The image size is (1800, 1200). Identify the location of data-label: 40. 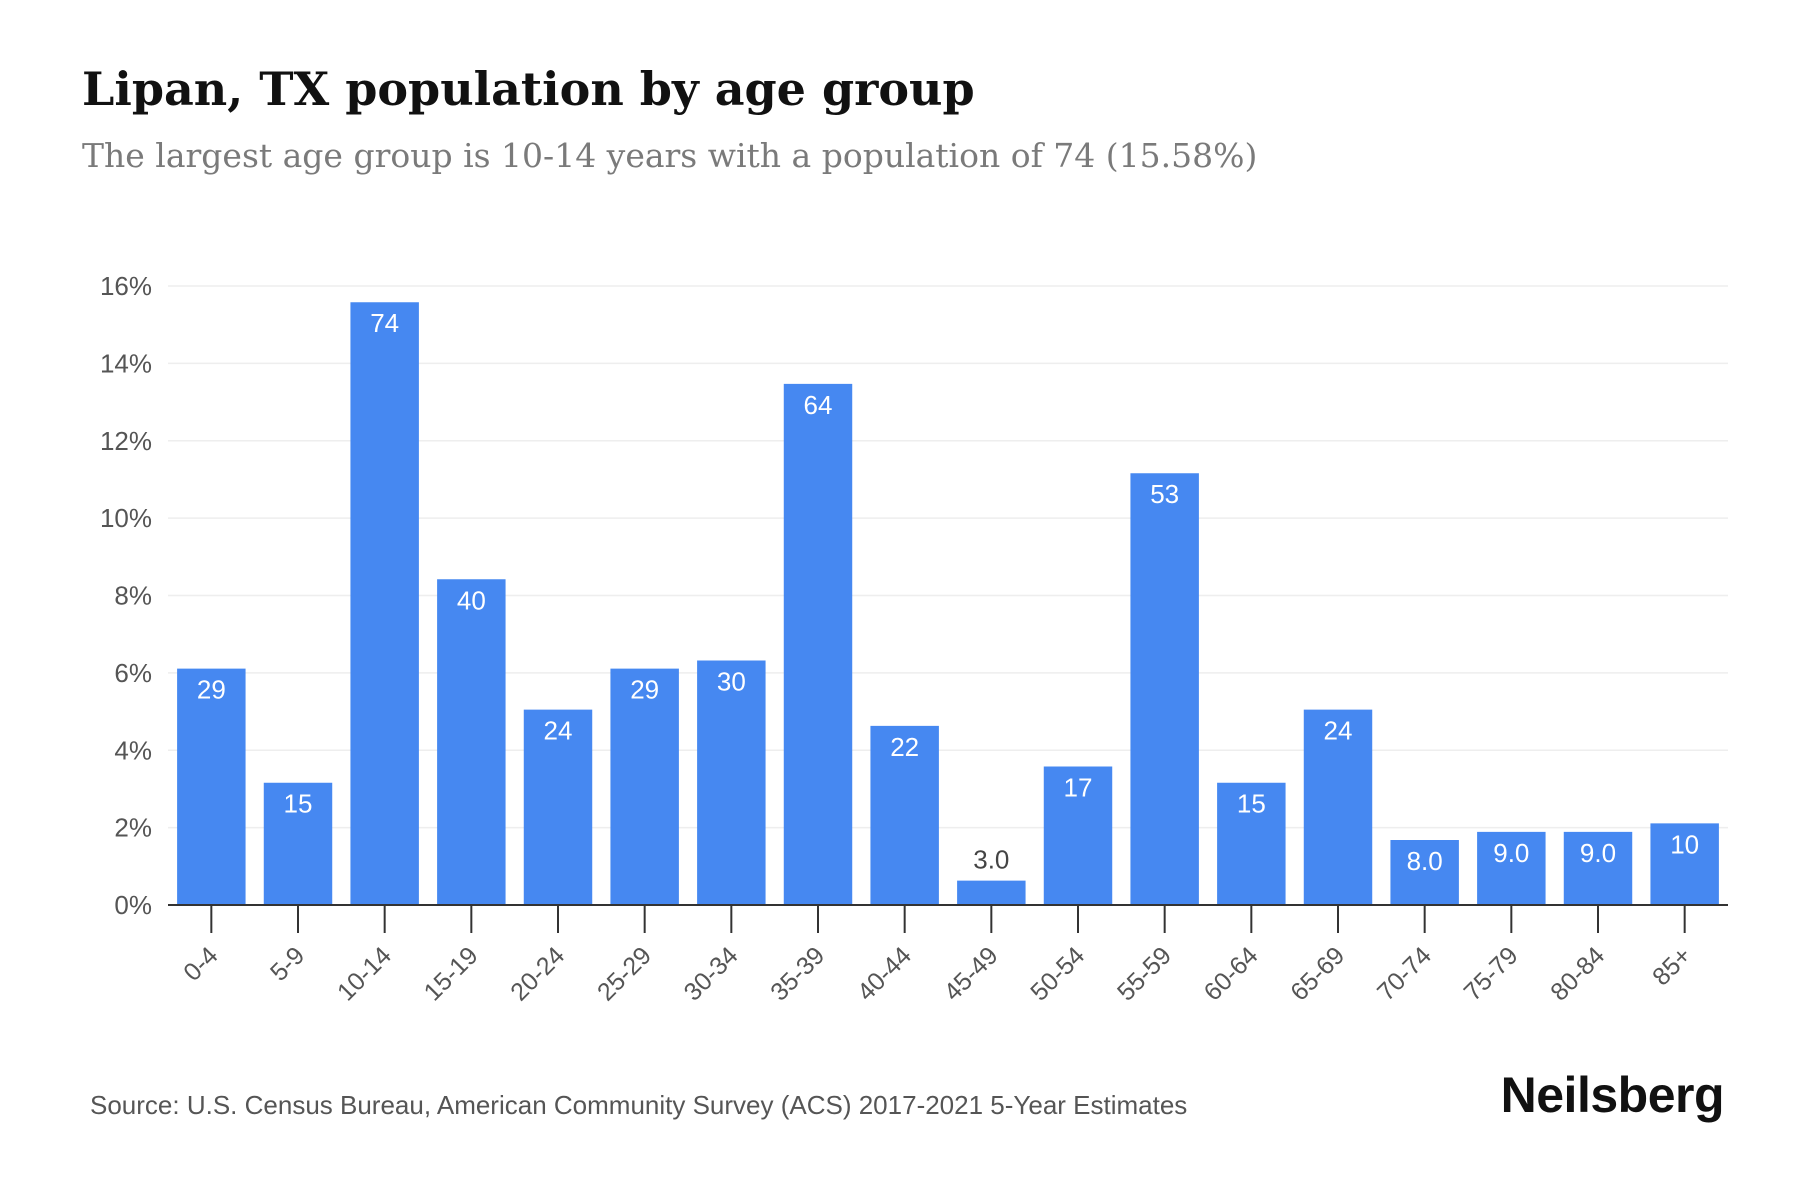
(471, 600).